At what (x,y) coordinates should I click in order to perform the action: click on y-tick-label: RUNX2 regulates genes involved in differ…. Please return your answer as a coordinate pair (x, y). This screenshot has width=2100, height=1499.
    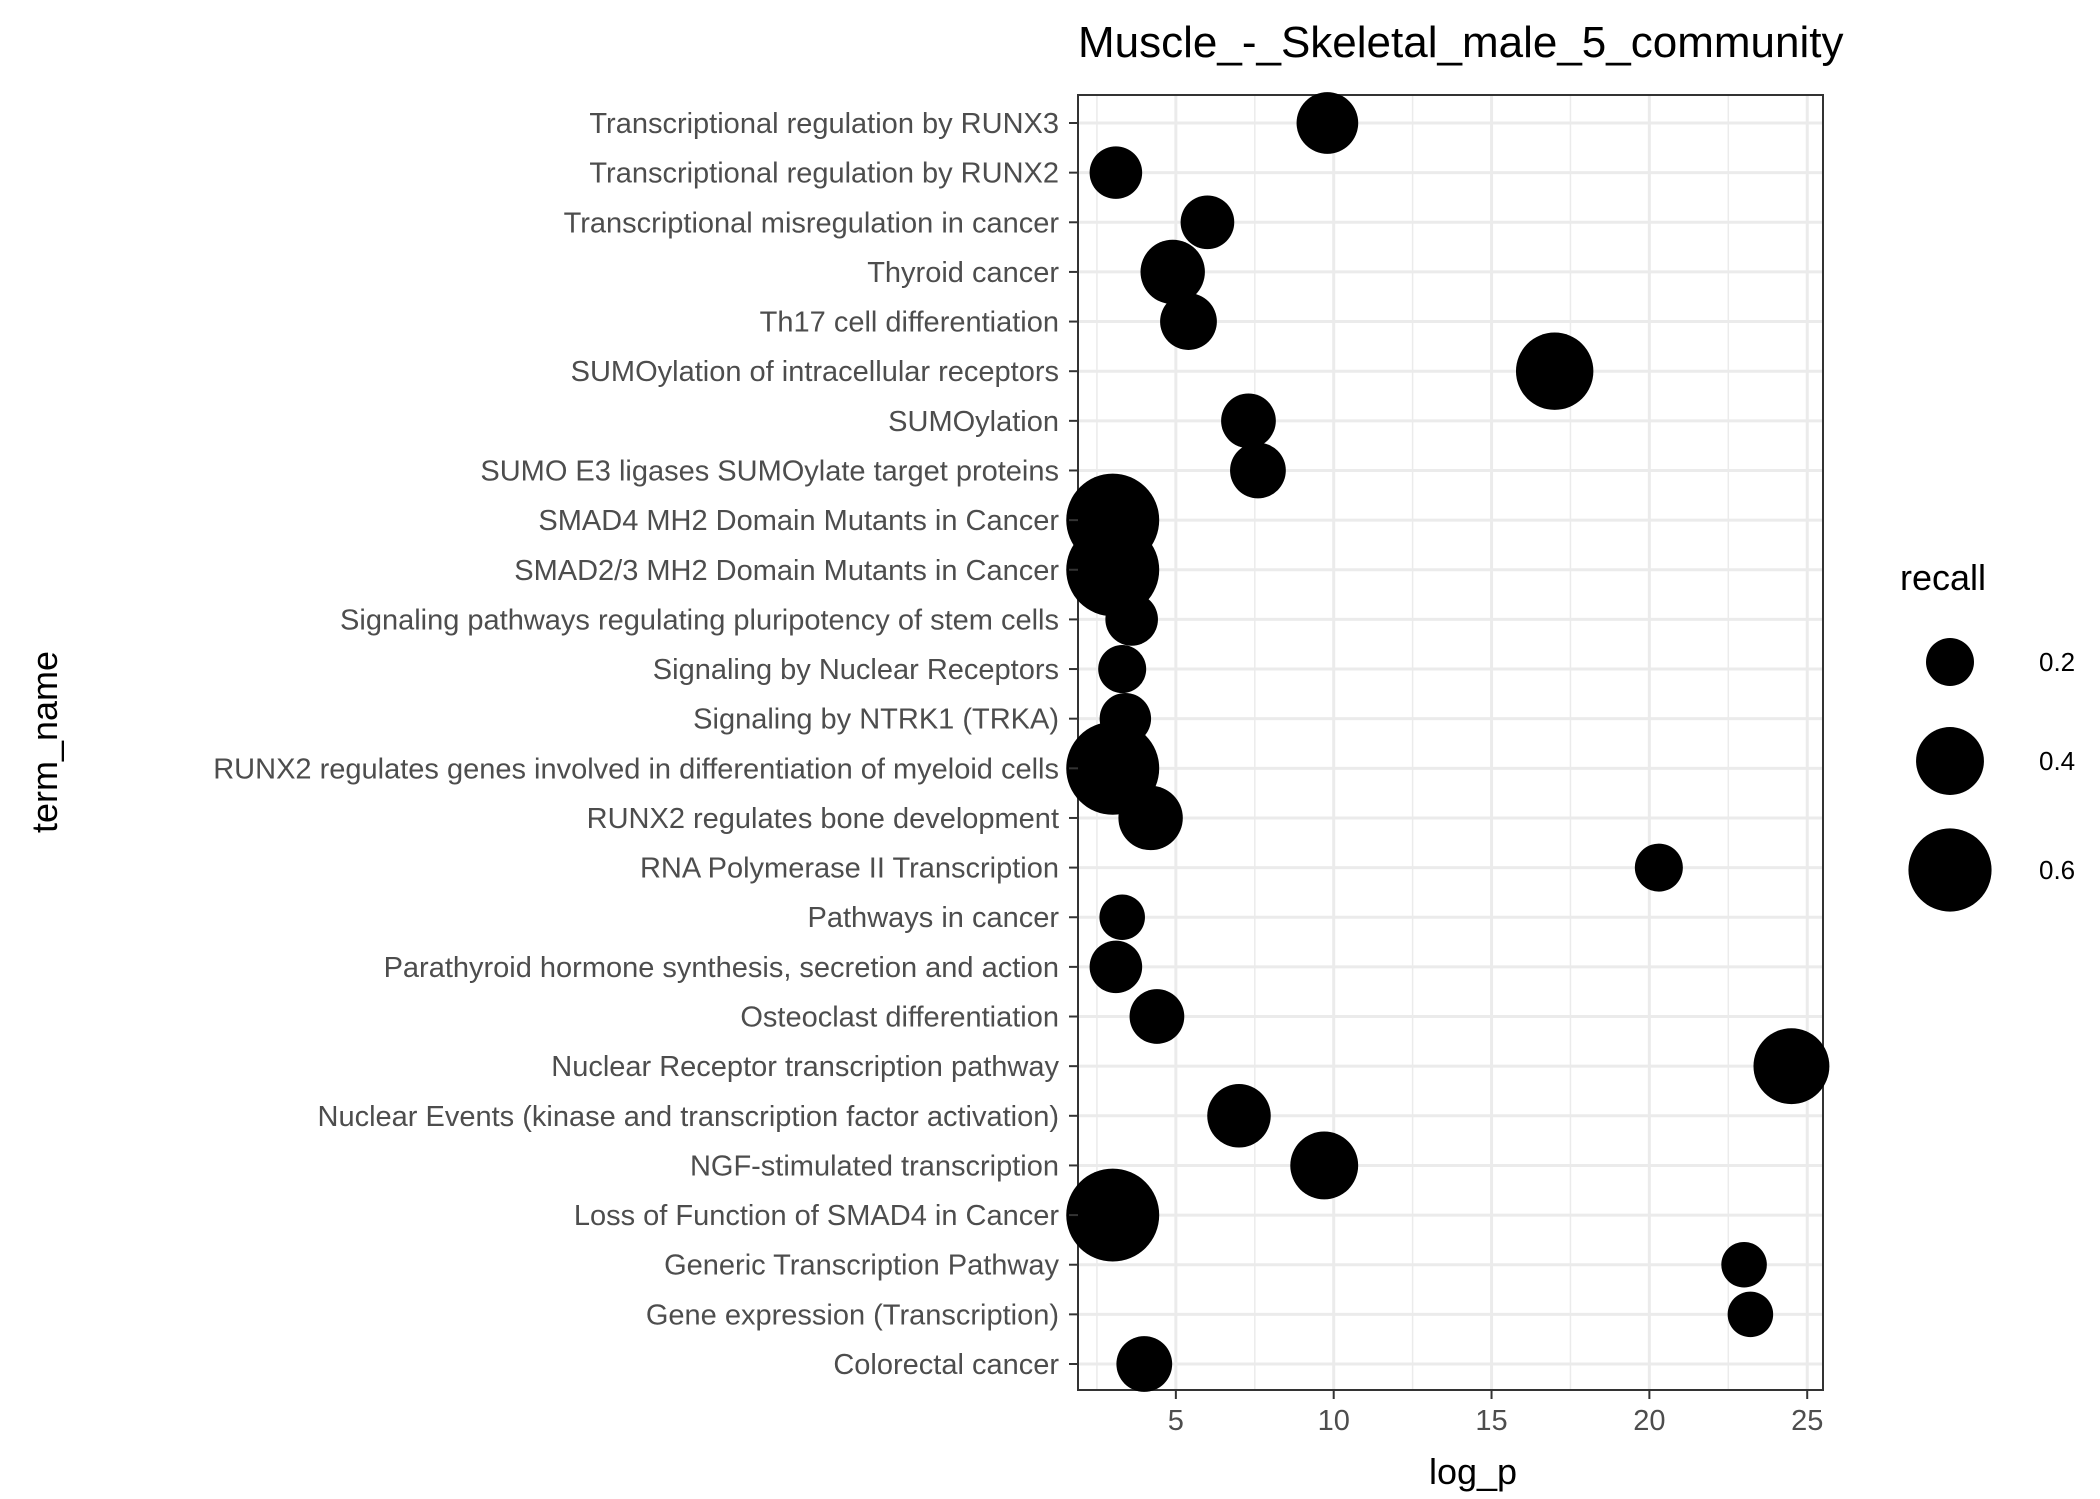
    Looking at the image, I should click on (636, 769).